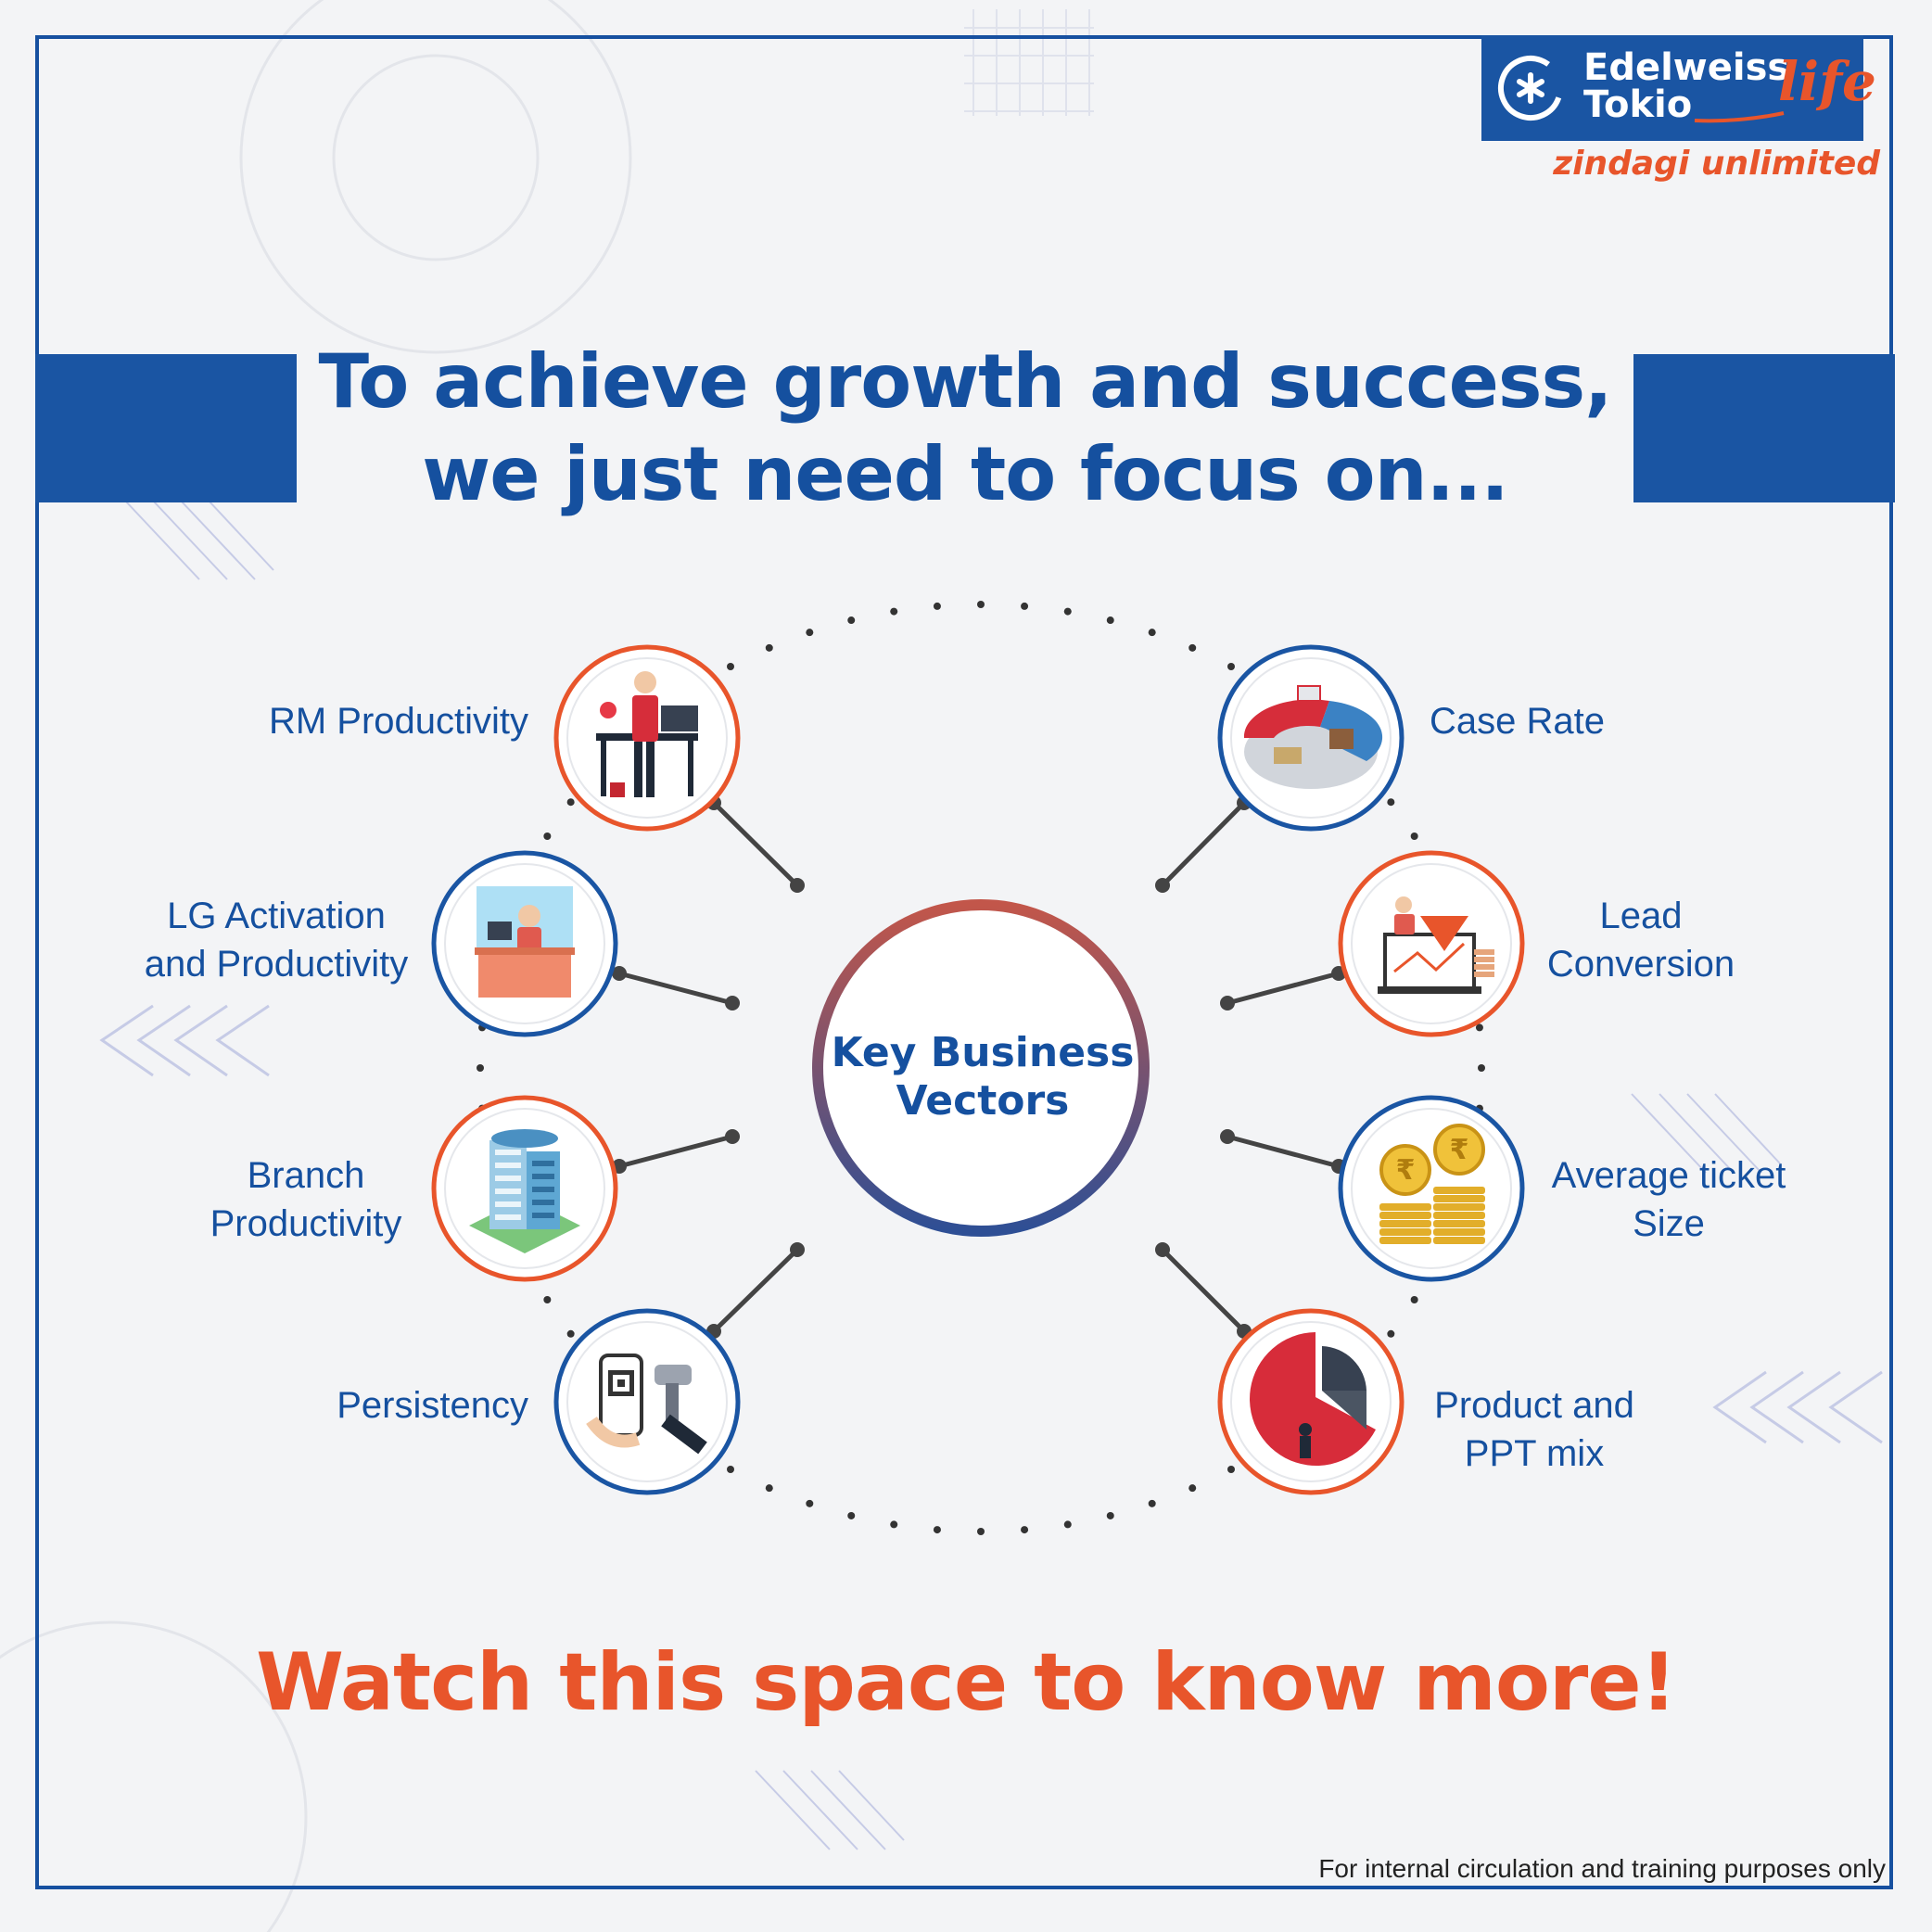 Image resolution: width=1932 pixels, height=1932 pixels. I want to click on label-average-ticket: Average ticket Size, so click(1669, 1199).